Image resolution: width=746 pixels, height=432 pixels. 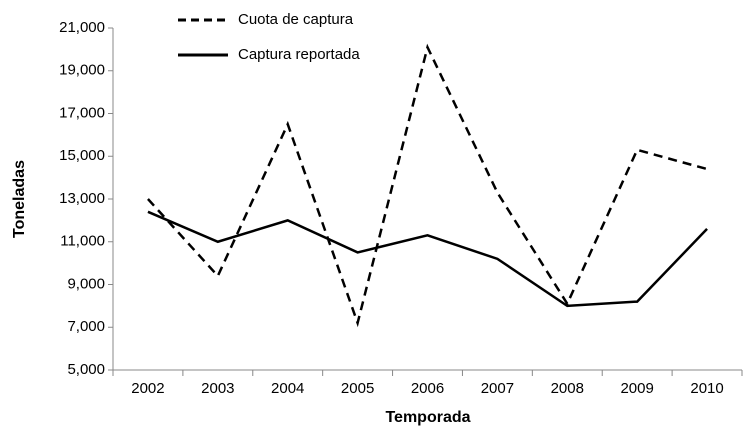 I want to click on y-tick-label: 13,000, so click(x=82, y=198).